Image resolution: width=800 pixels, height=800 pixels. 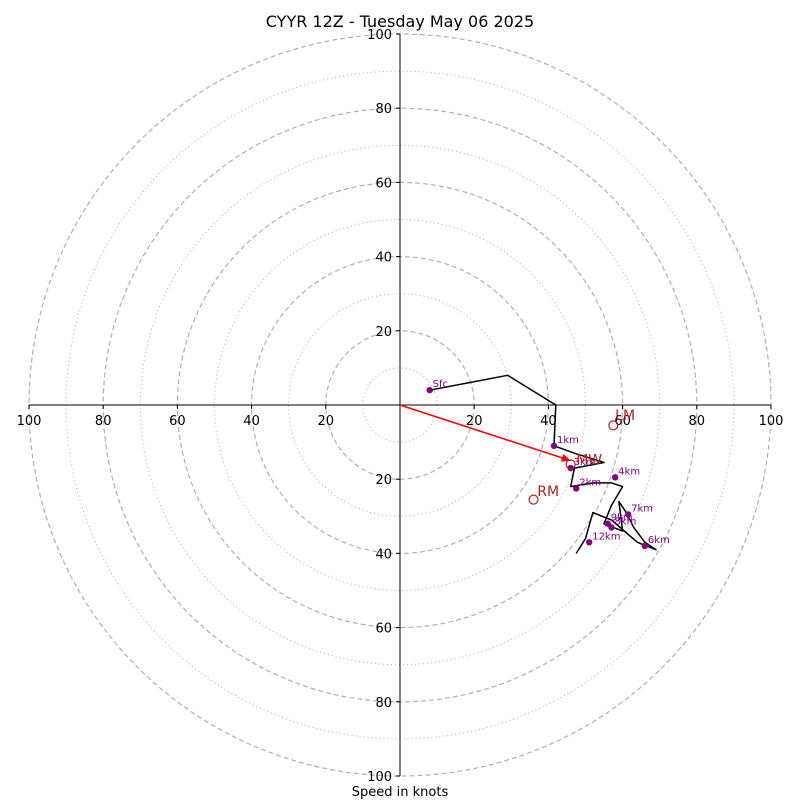 I want to click on tick-label-down: 40, so click(x=383, y=554).